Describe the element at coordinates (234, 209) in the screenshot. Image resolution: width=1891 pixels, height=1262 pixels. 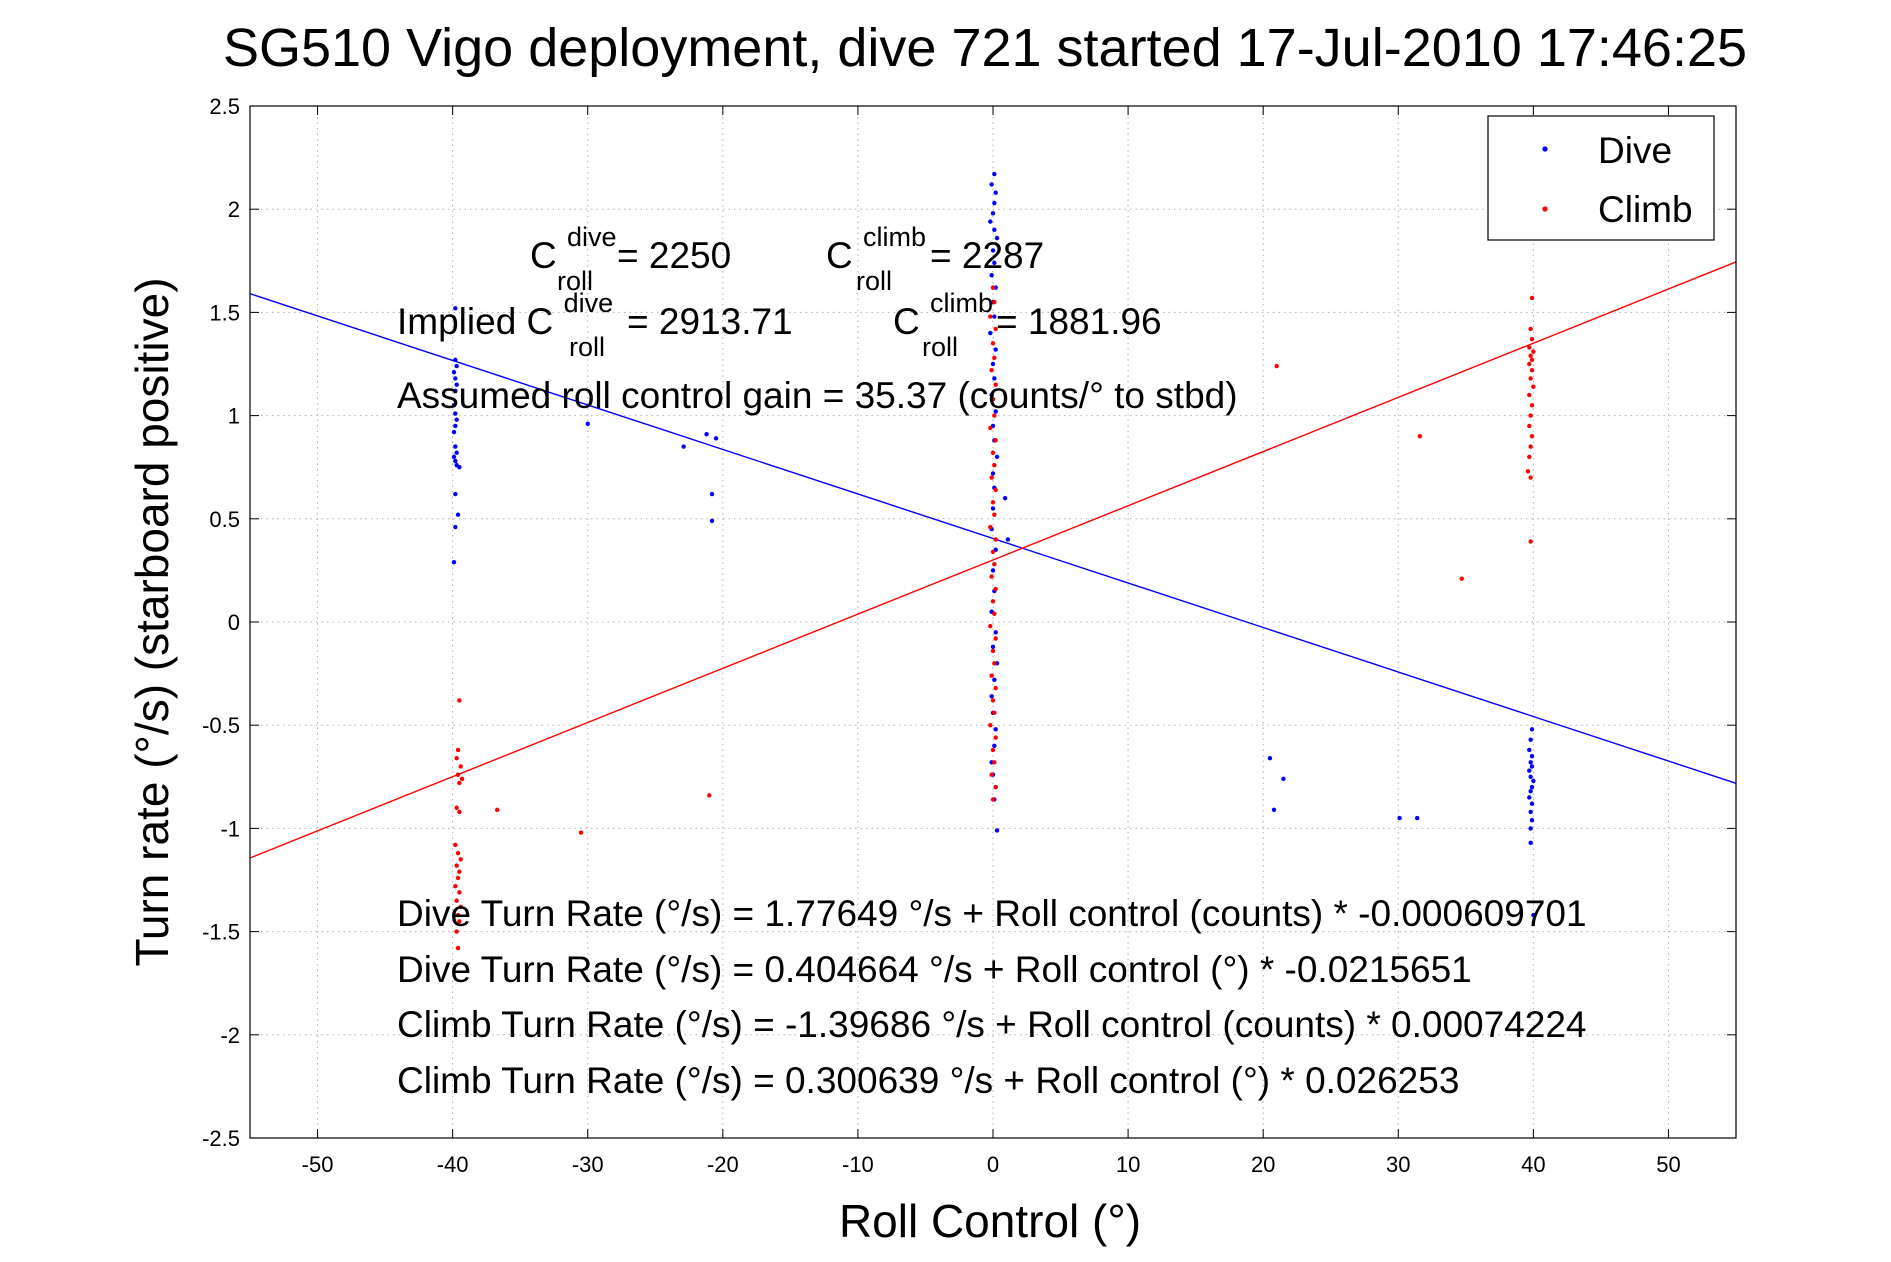
I see `y-tick-label: 2` at that location.